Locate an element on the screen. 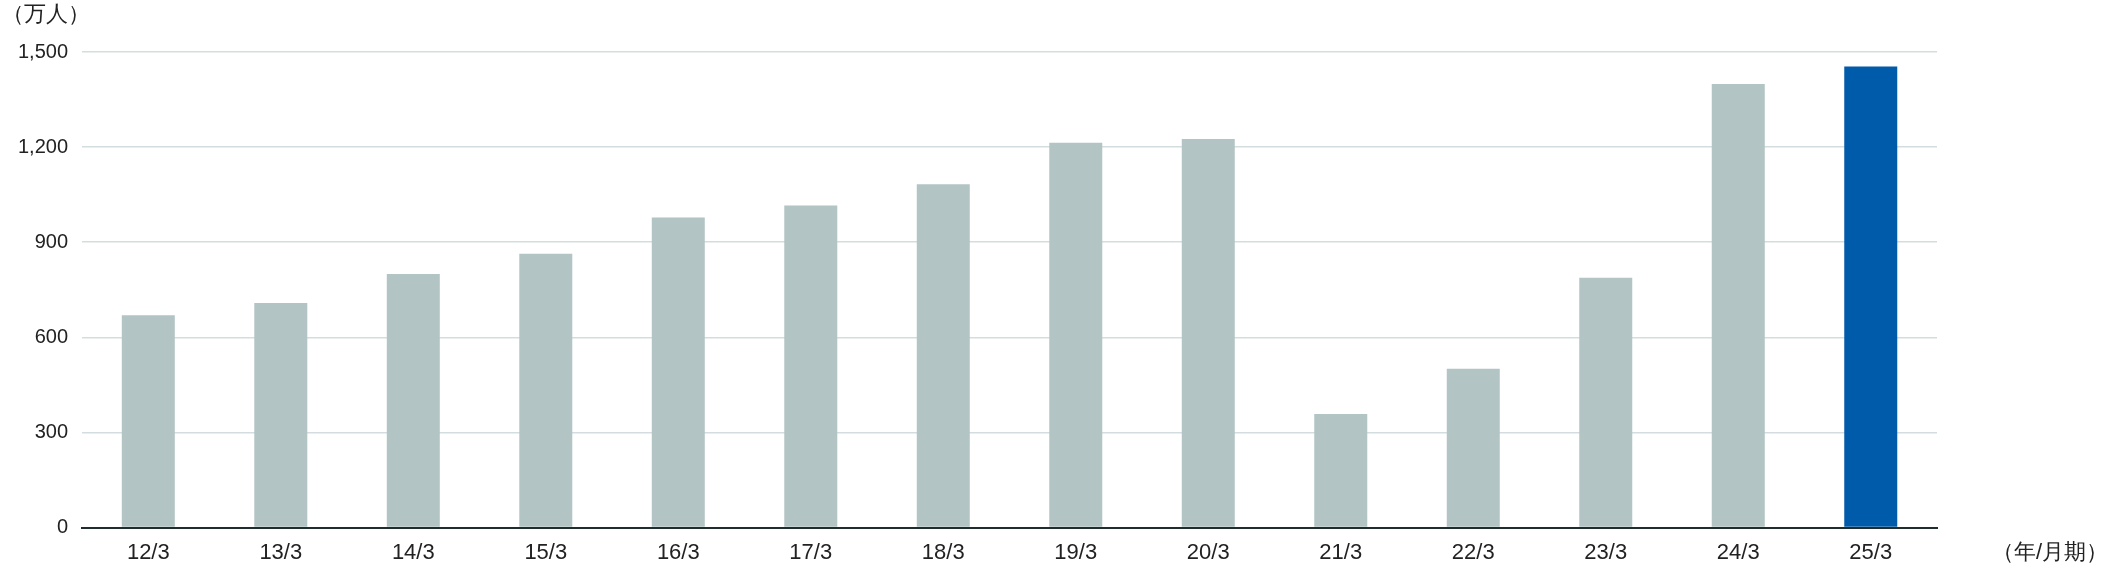  x-tick-label: 17/3 is located at coordinates (811, 551).